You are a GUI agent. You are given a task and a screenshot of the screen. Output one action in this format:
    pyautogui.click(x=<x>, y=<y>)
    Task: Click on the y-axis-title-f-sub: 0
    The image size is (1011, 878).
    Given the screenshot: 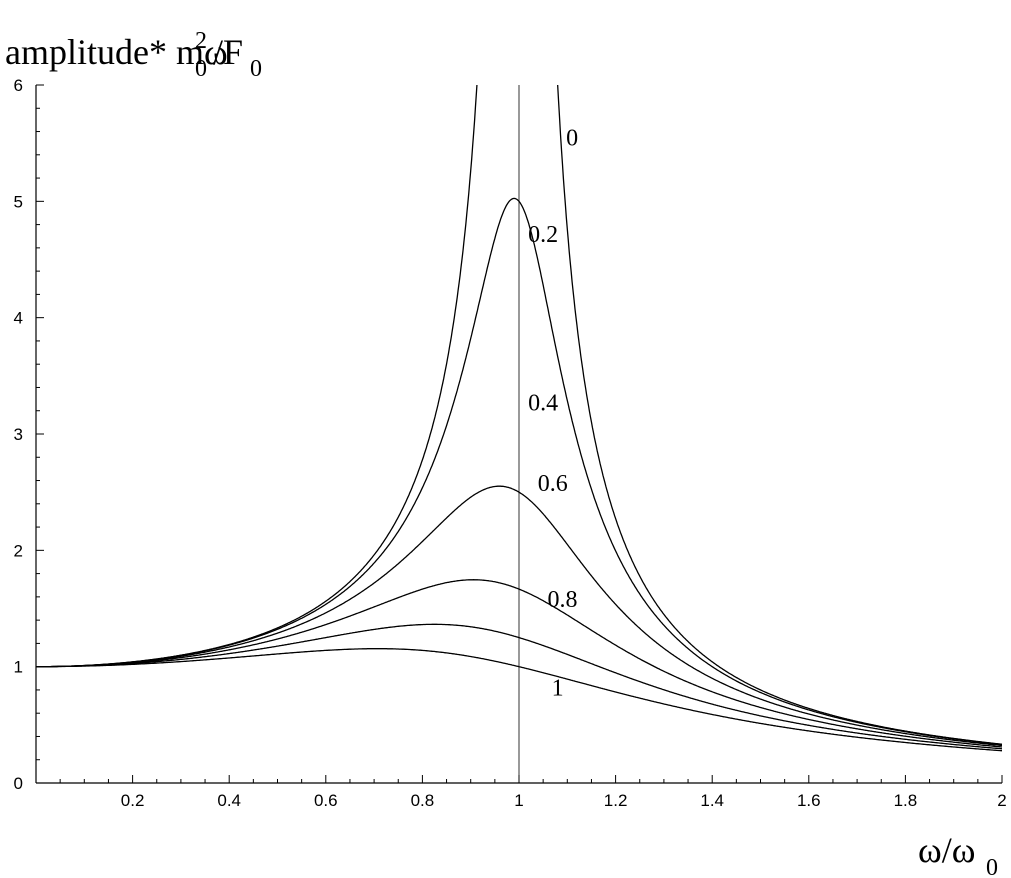 What is the action you would take?
    pyautogui.click(x=256, y=69)
    